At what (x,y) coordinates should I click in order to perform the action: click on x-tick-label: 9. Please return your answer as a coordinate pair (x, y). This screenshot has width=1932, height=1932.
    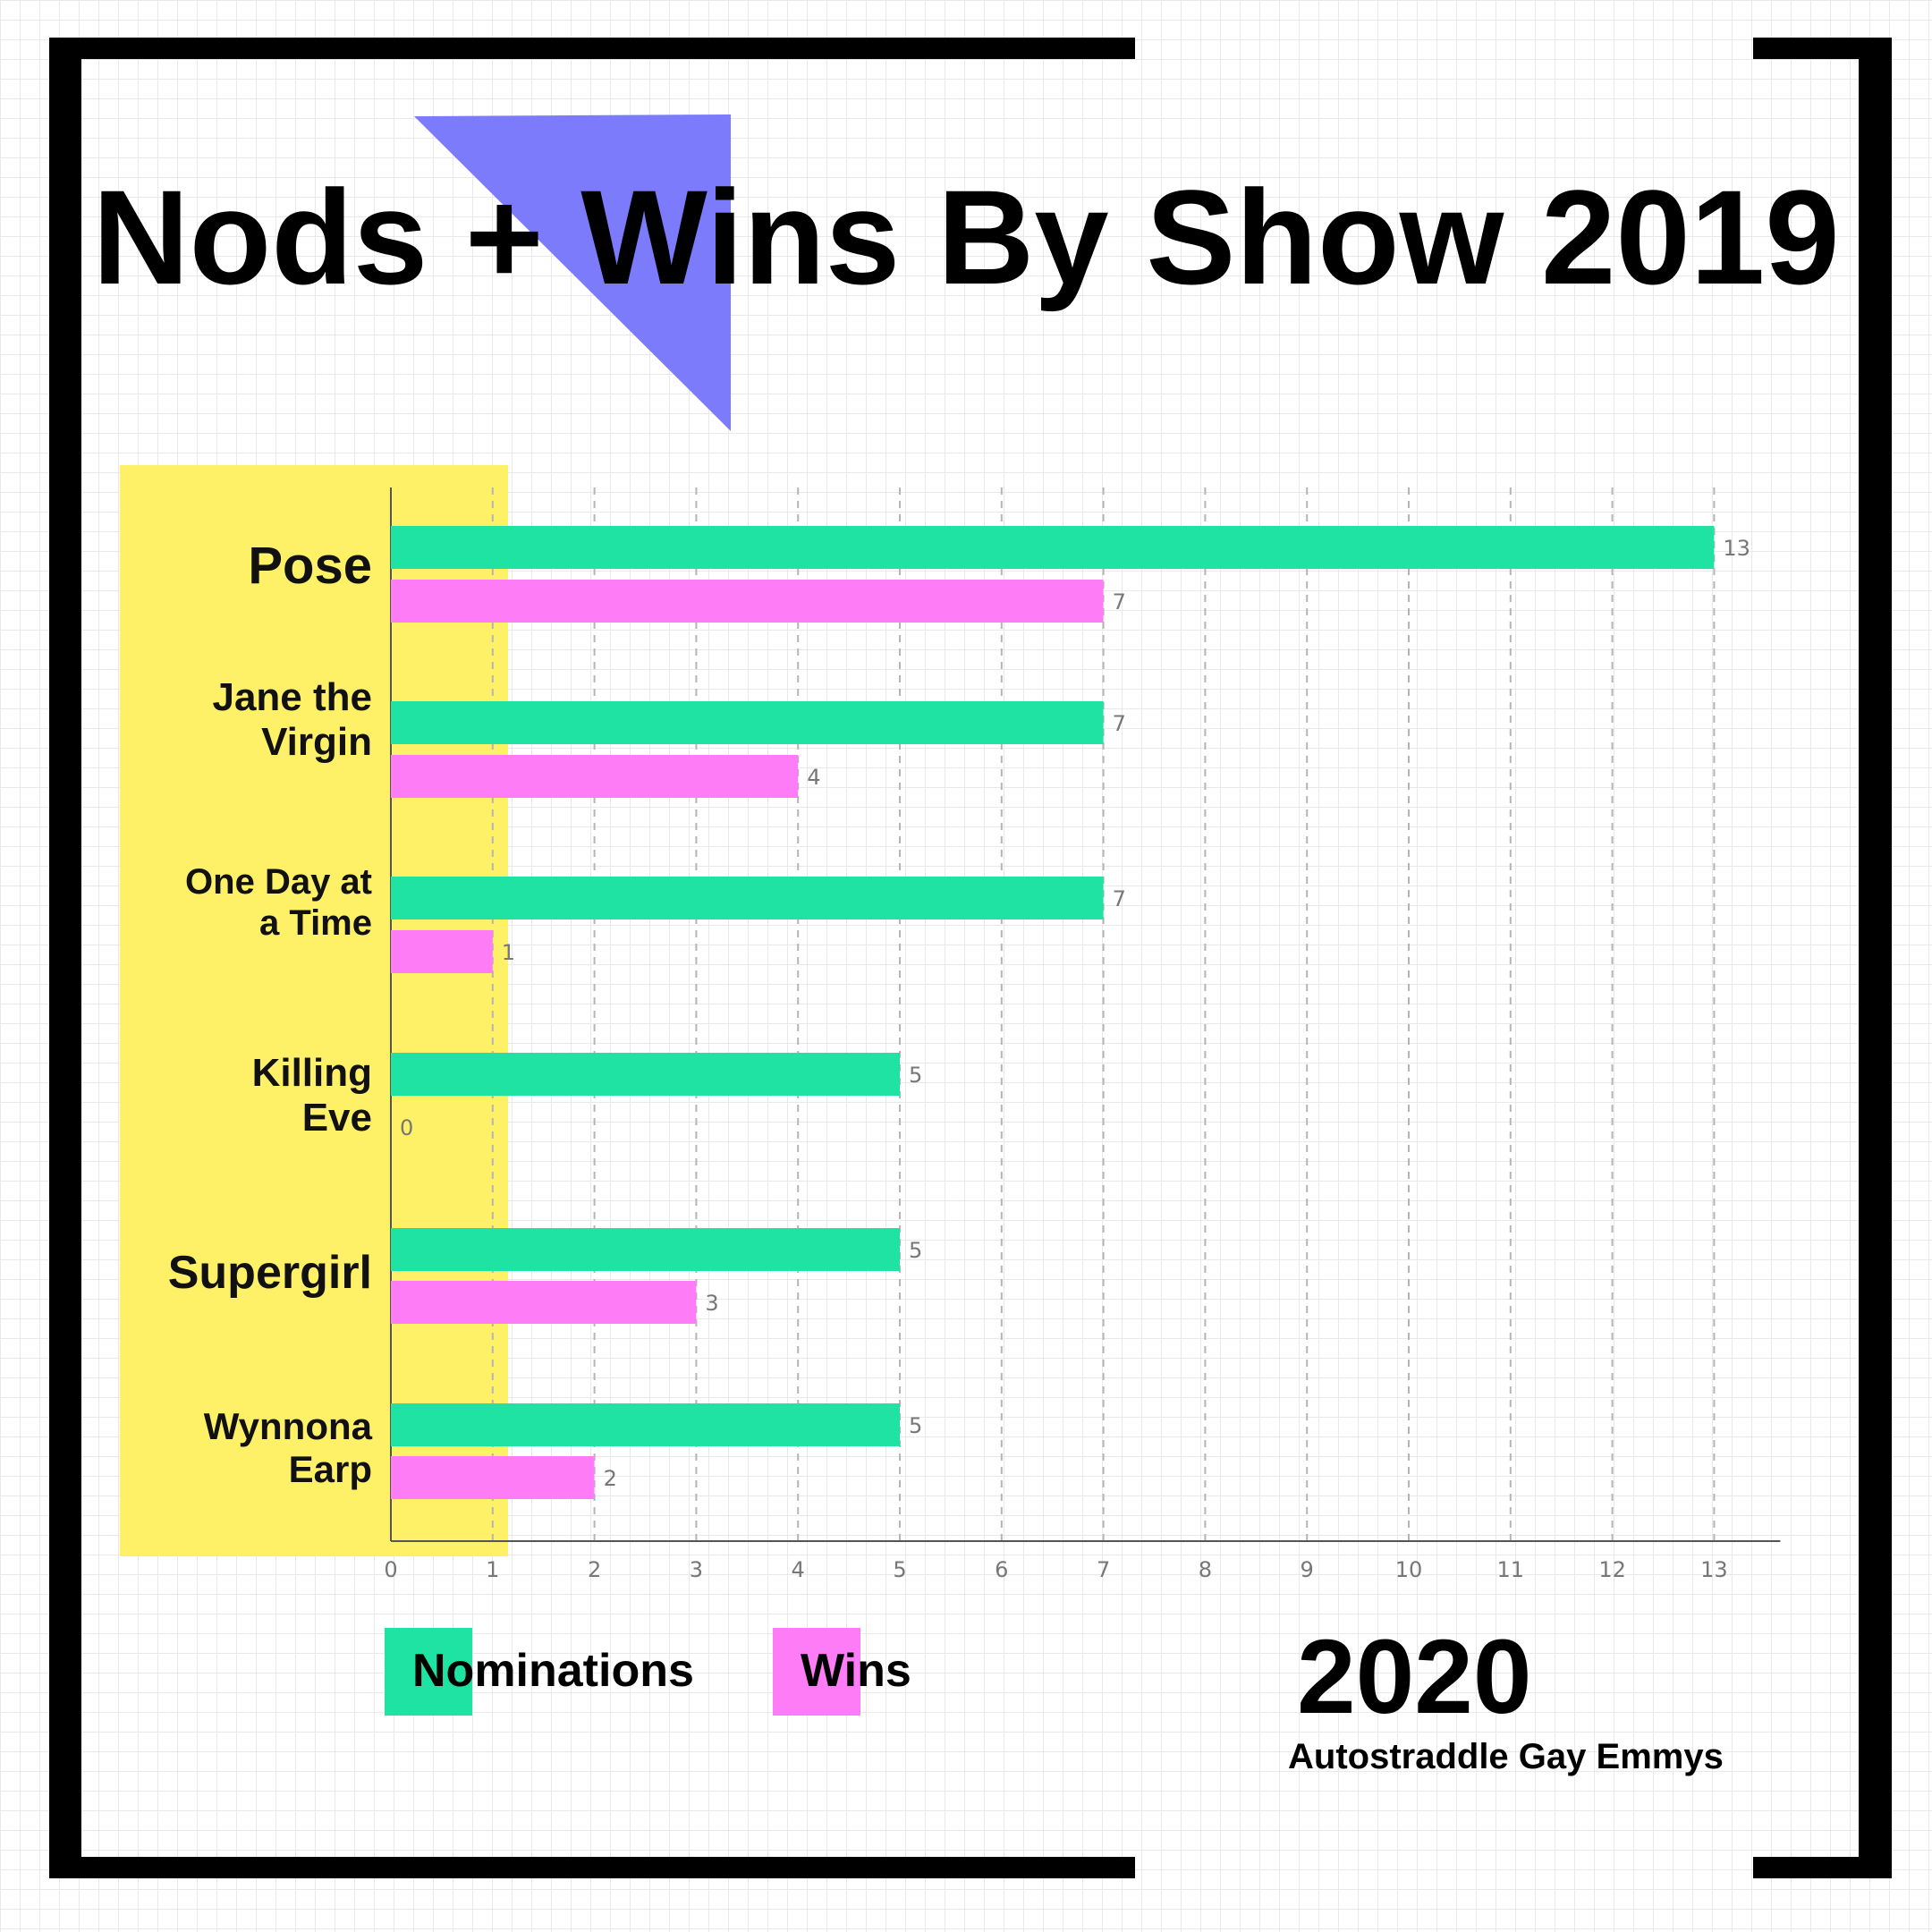
    Looking at the image, I should click on (1307, 1569).